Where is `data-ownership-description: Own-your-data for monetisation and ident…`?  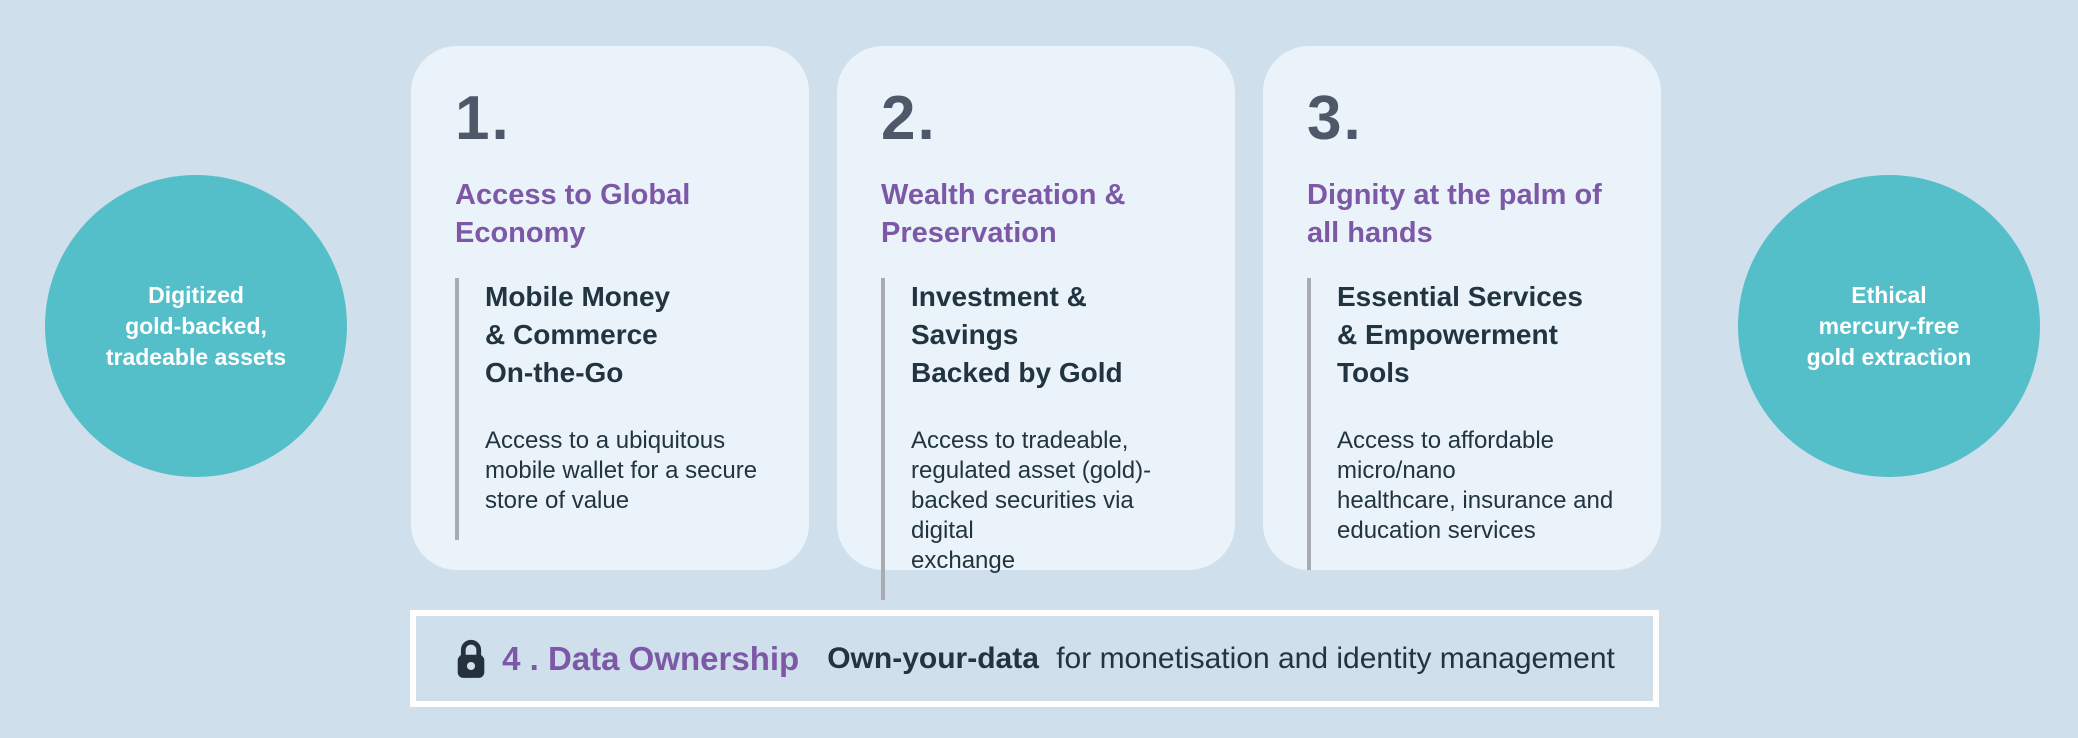 data-ownership-description: Own-your-data for monetisation and ident… is located at coordinates (1221, 659).